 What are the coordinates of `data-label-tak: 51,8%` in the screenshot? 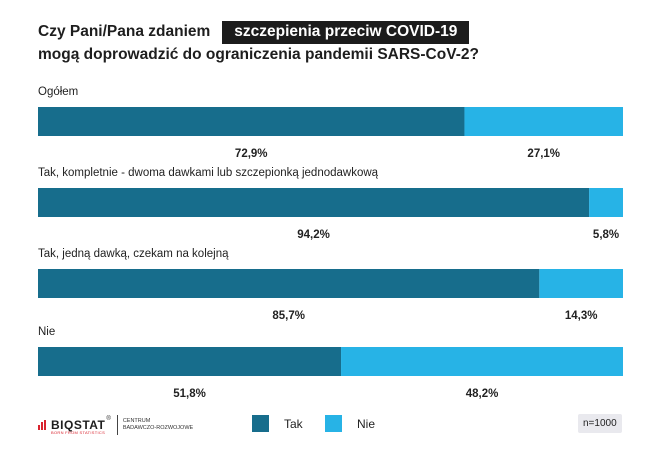 It's located at (189, 394).